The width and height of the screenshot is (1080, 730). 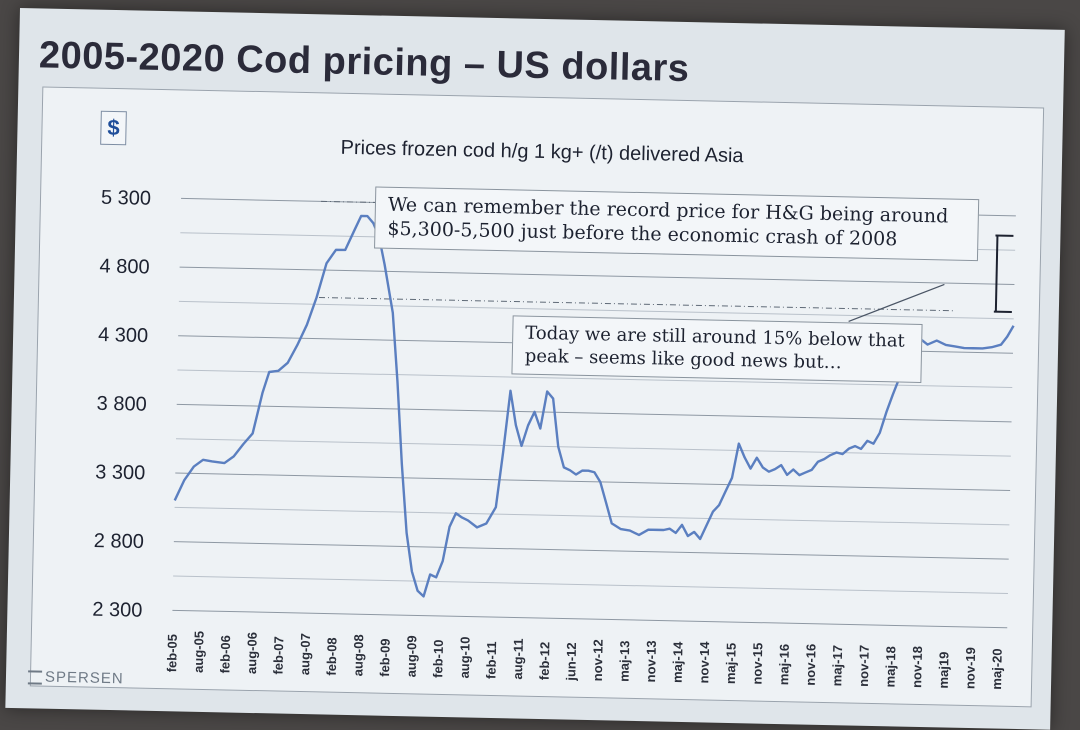 What do you see at coordinates (651, 661) in the screenshot?
I see `x-tick-label: nov-13` at bounding box center [651, 661].